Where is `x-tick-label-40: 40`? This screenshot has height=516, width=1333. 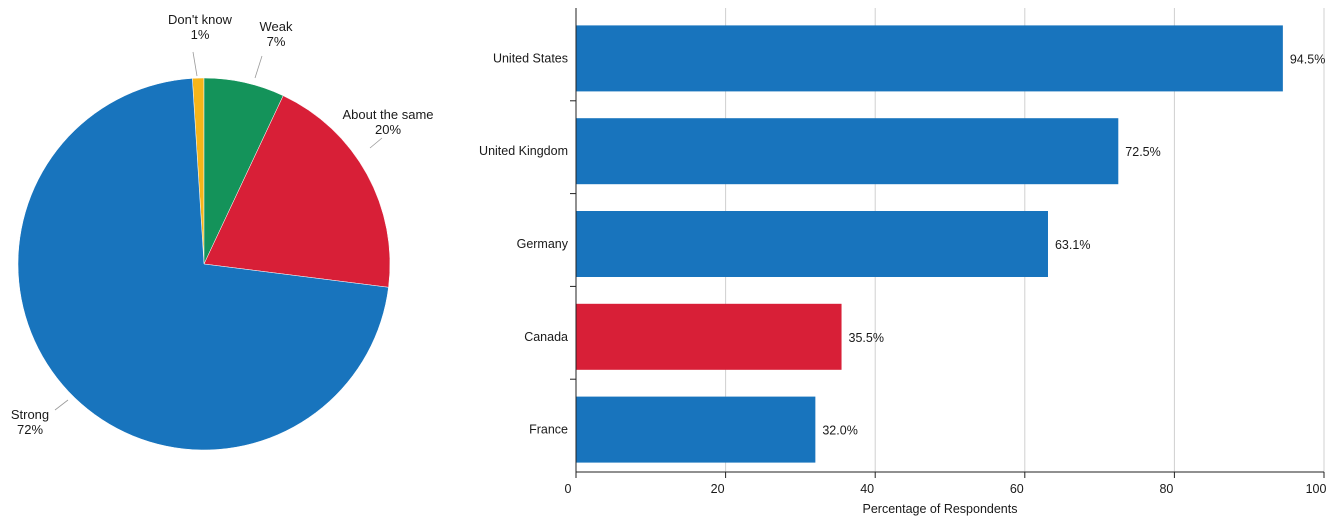 x-tick-label-40: 40 is located at coordinates (867, 489).